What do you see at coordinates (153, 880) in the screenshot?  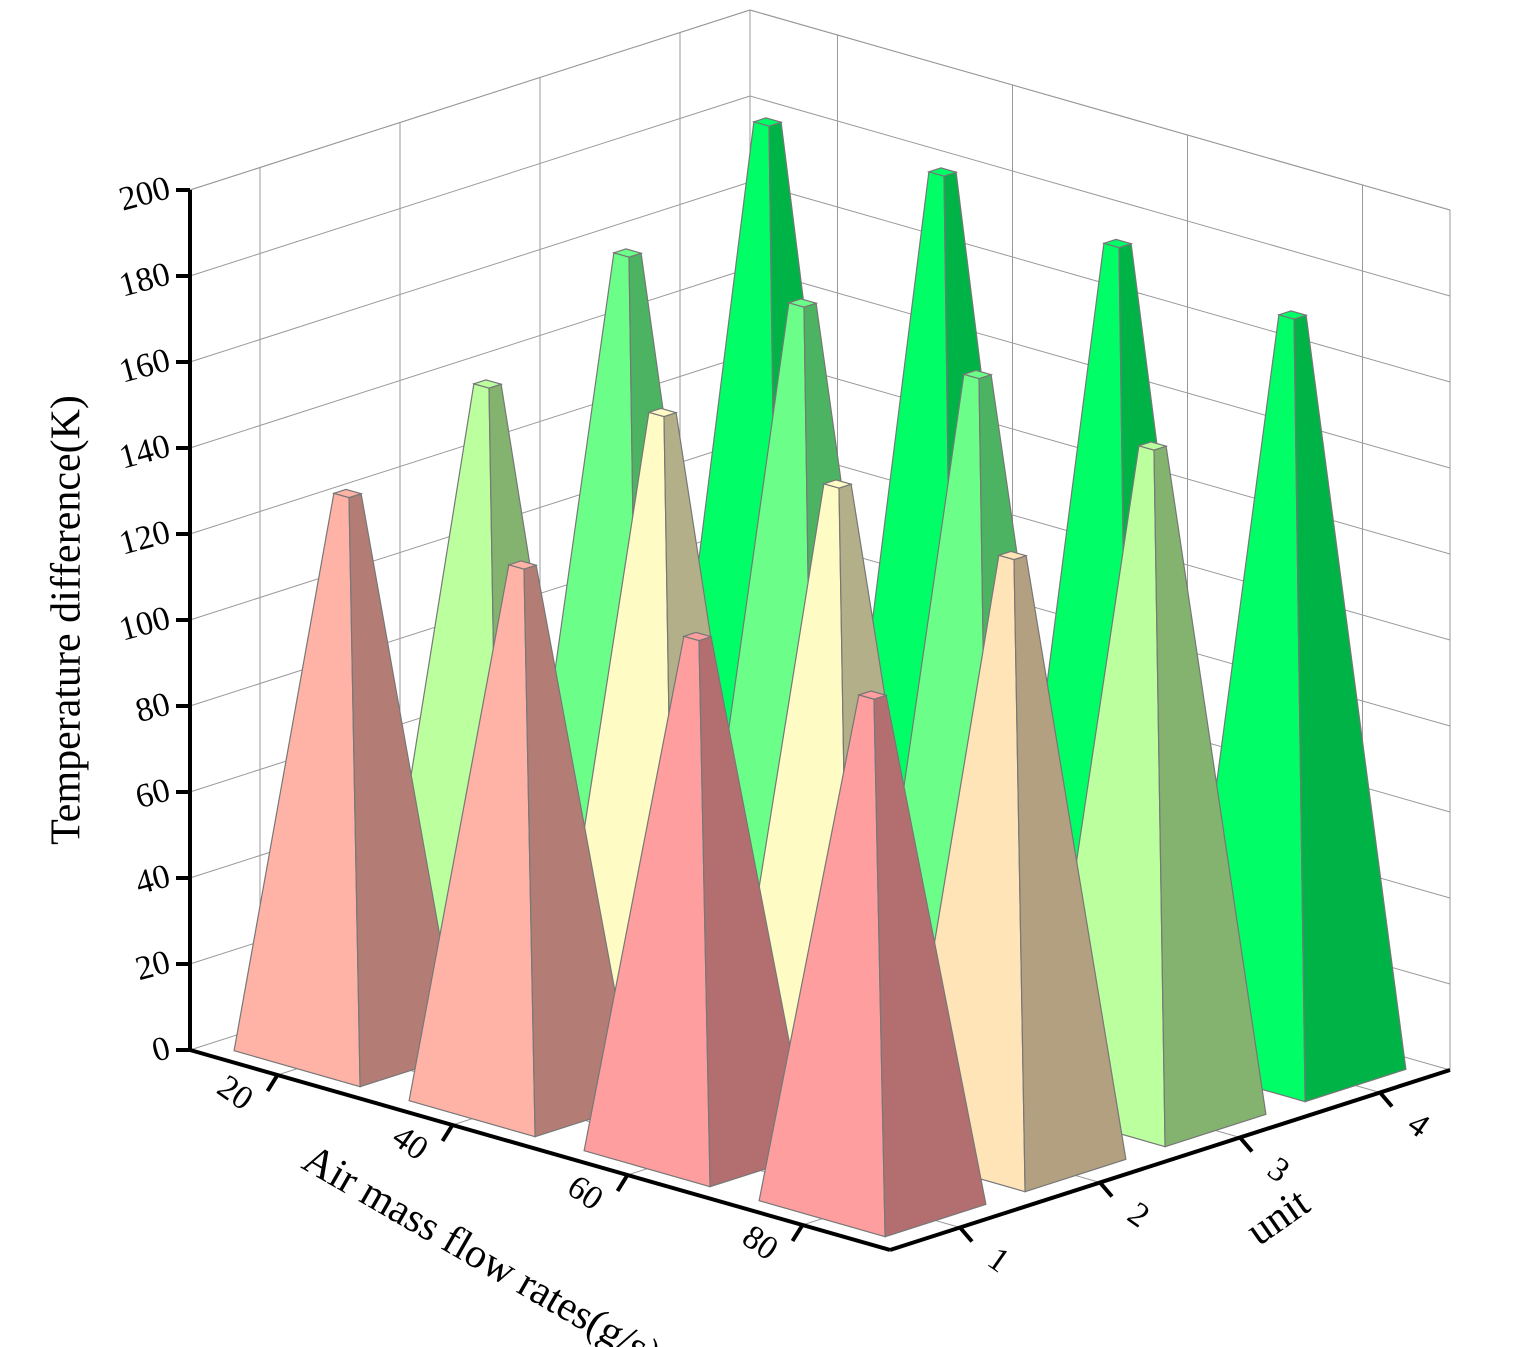 I see `y-tick-label: 40` at bounding box center [153, 880].